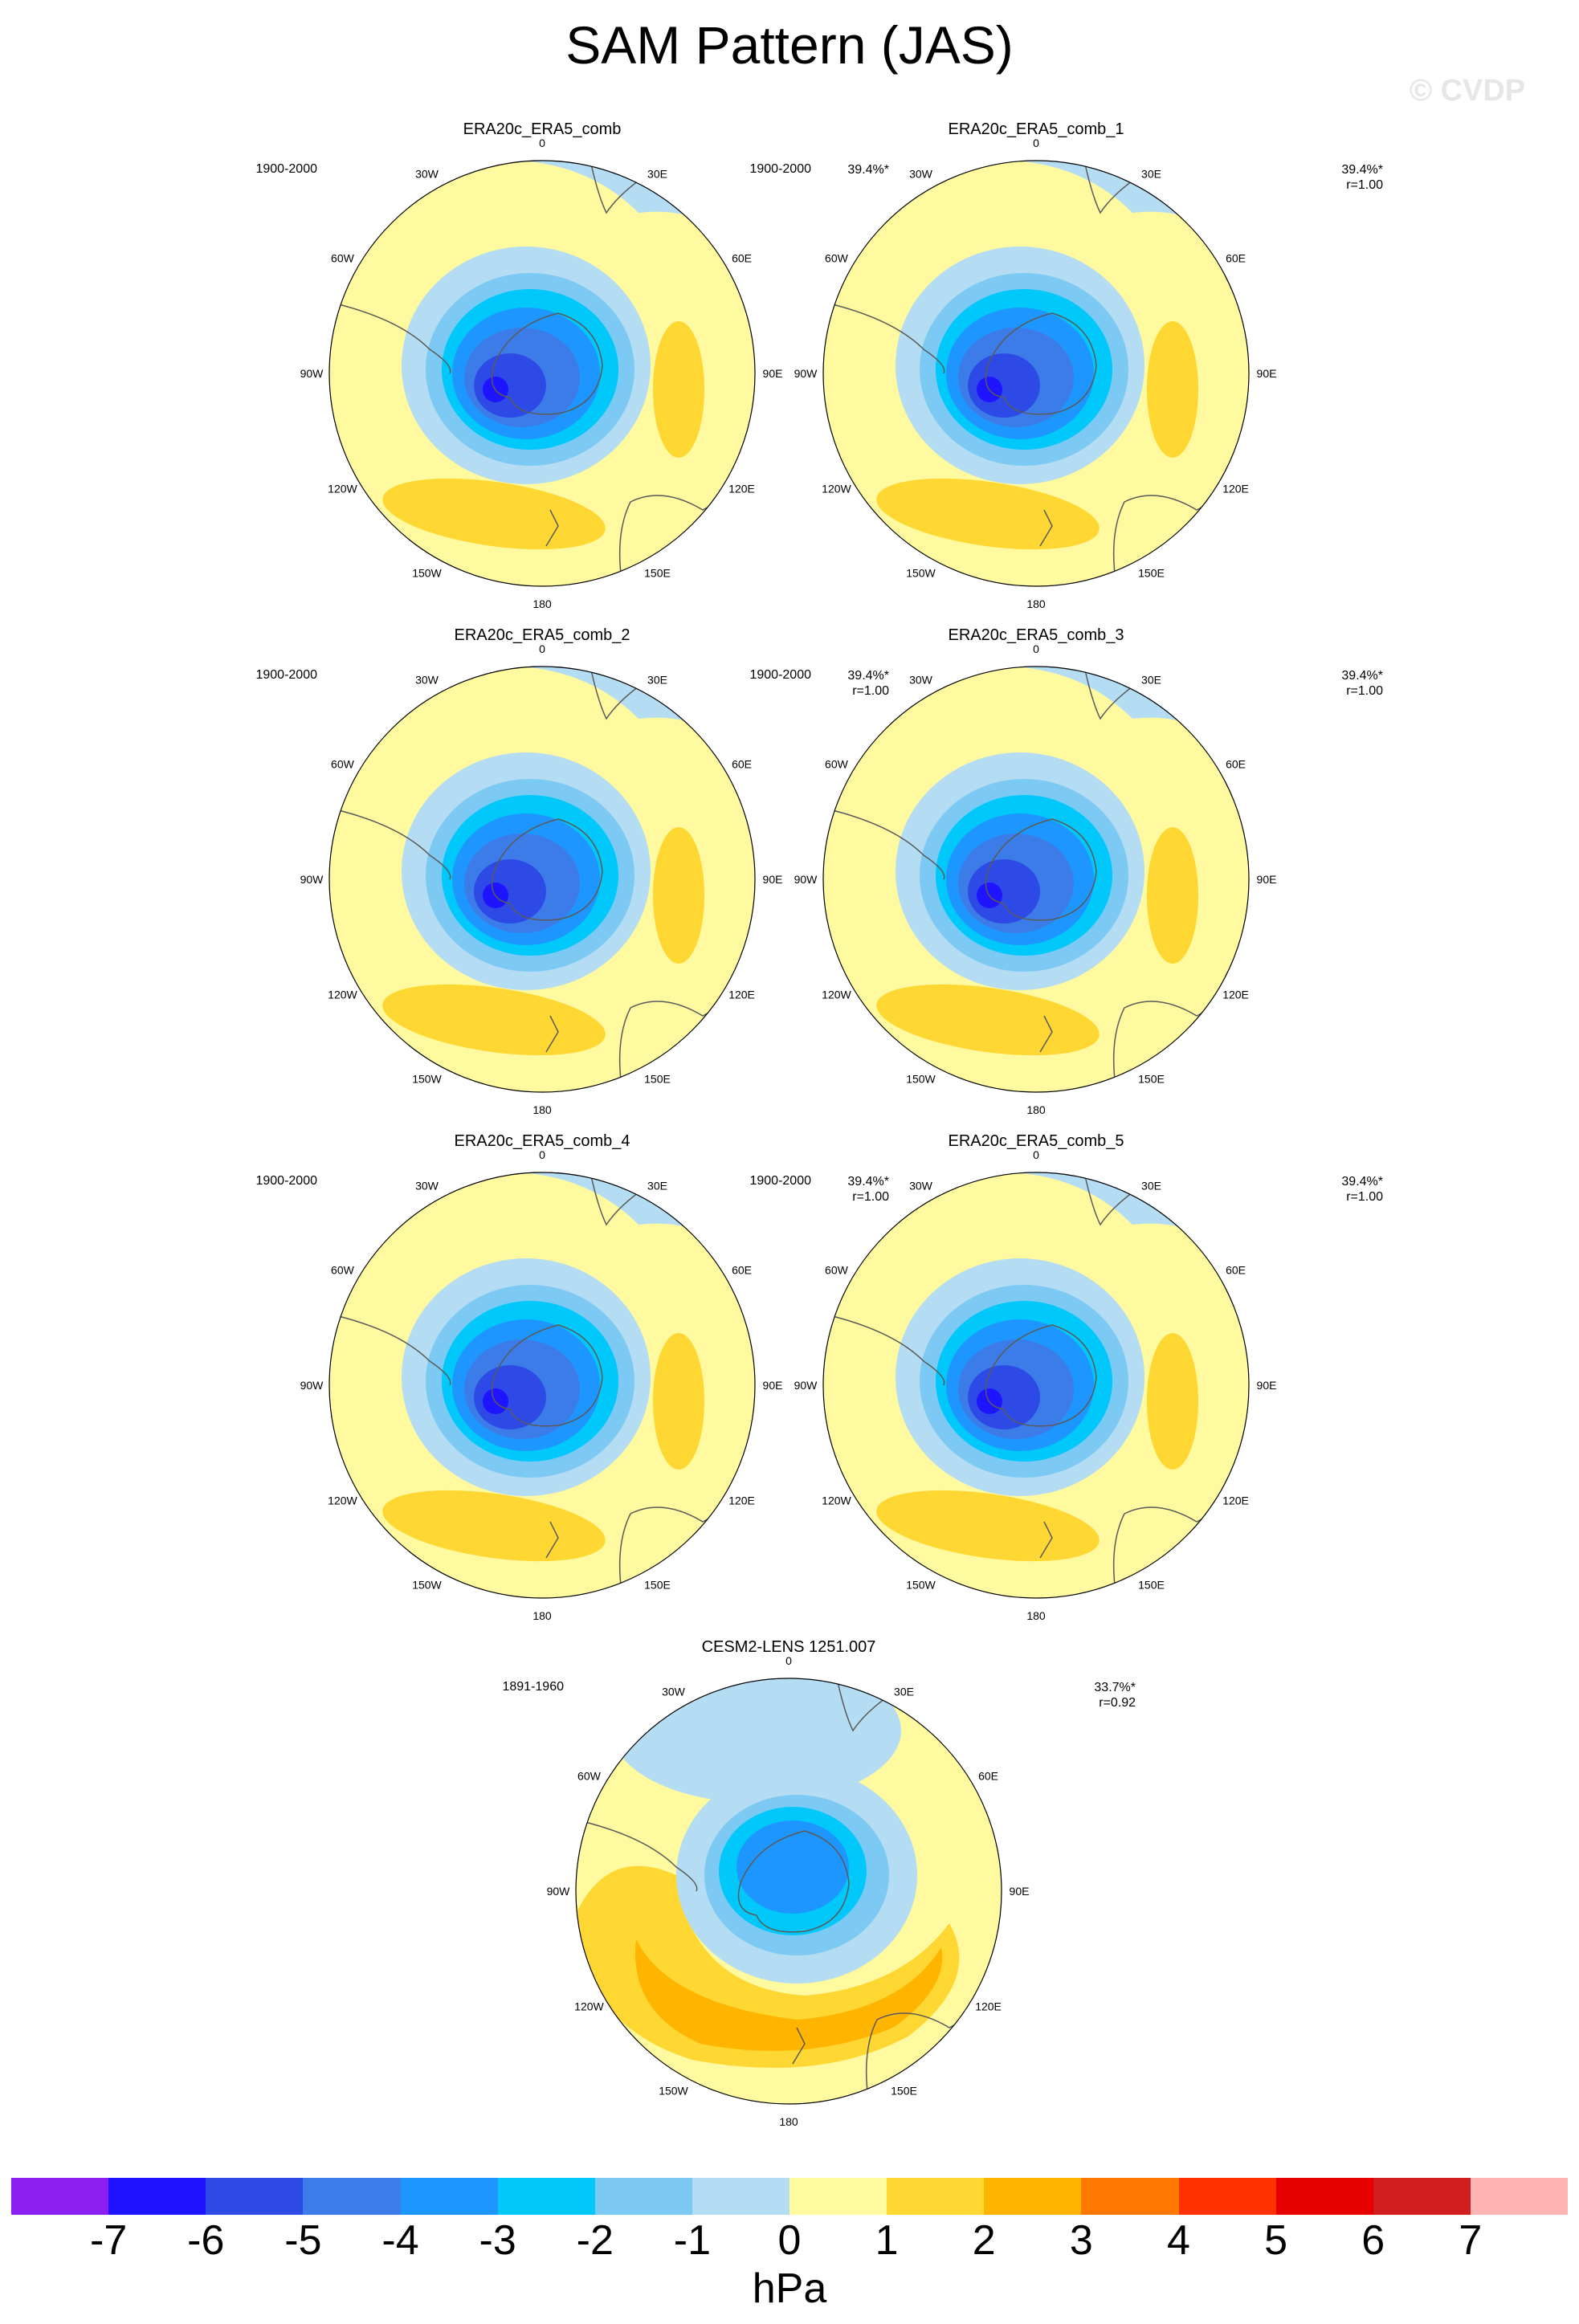 This screenshot has width=1579, height=2324. What do you see at coordinates (1373, 2241) in the screenshot?
I see `colorbar-tick-label: 6` at bounding box center [1373, 2241].